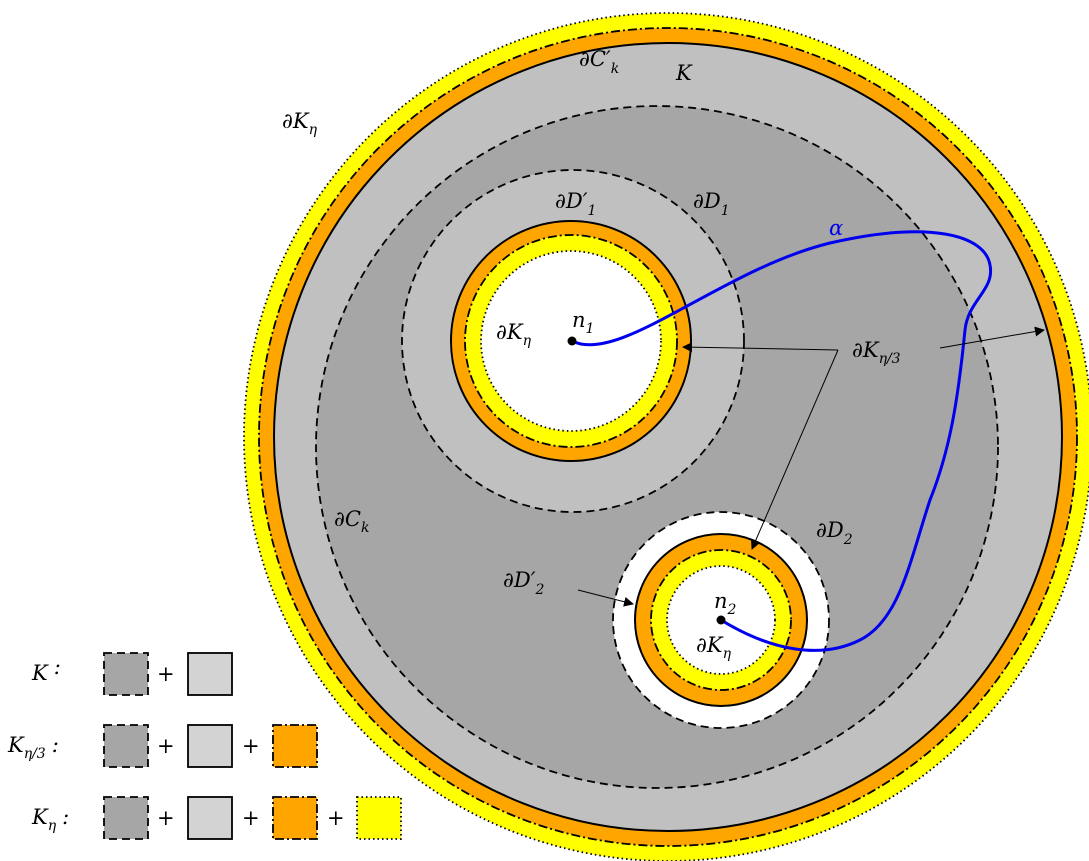  Describe the element at coordinates (46, 670) in the screenshot. I see `legend-row-K-label: K:` at that location.